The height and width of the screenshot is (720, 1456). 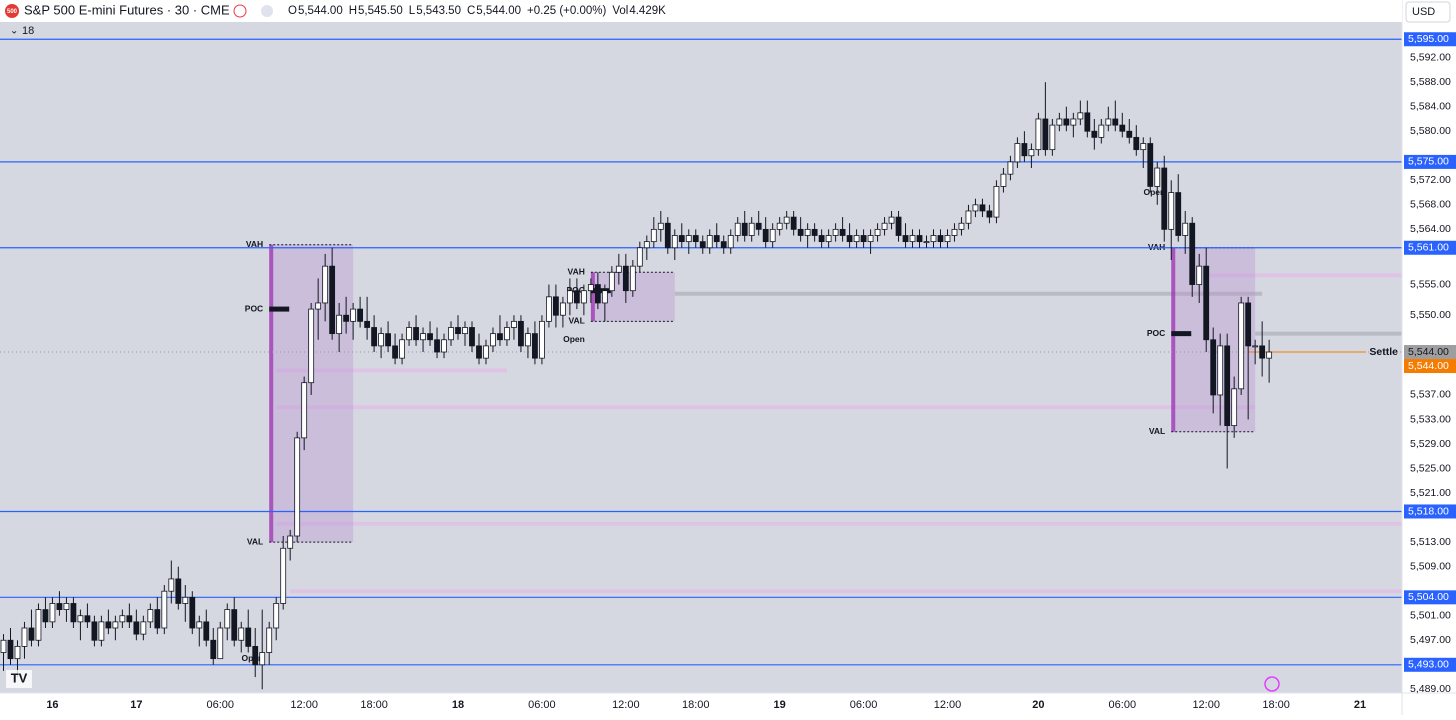 I want to click on x-tick-label: 16, so click(x=52, y=705).